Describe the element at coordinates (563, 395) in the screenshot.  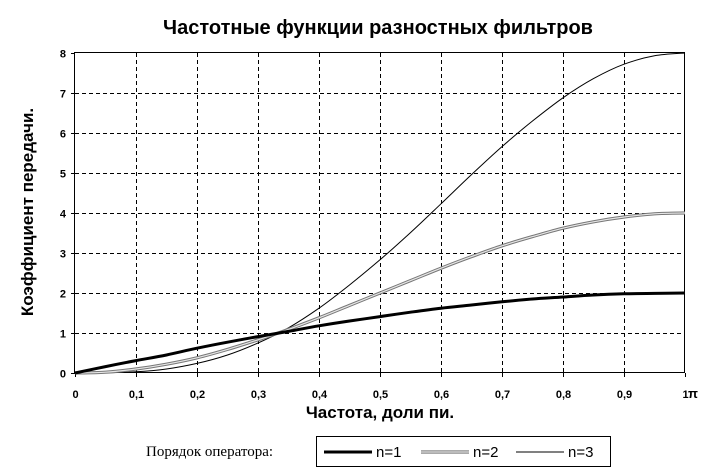
I see `x-tick-label: 0,8` at that location.